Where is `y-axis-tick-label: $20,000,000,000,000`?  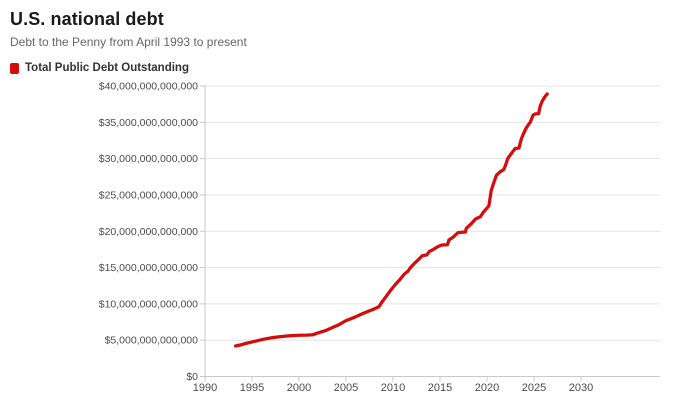 y-axis-tick-label: $20,000,000,000,000 is located at coordinates (148, 232).